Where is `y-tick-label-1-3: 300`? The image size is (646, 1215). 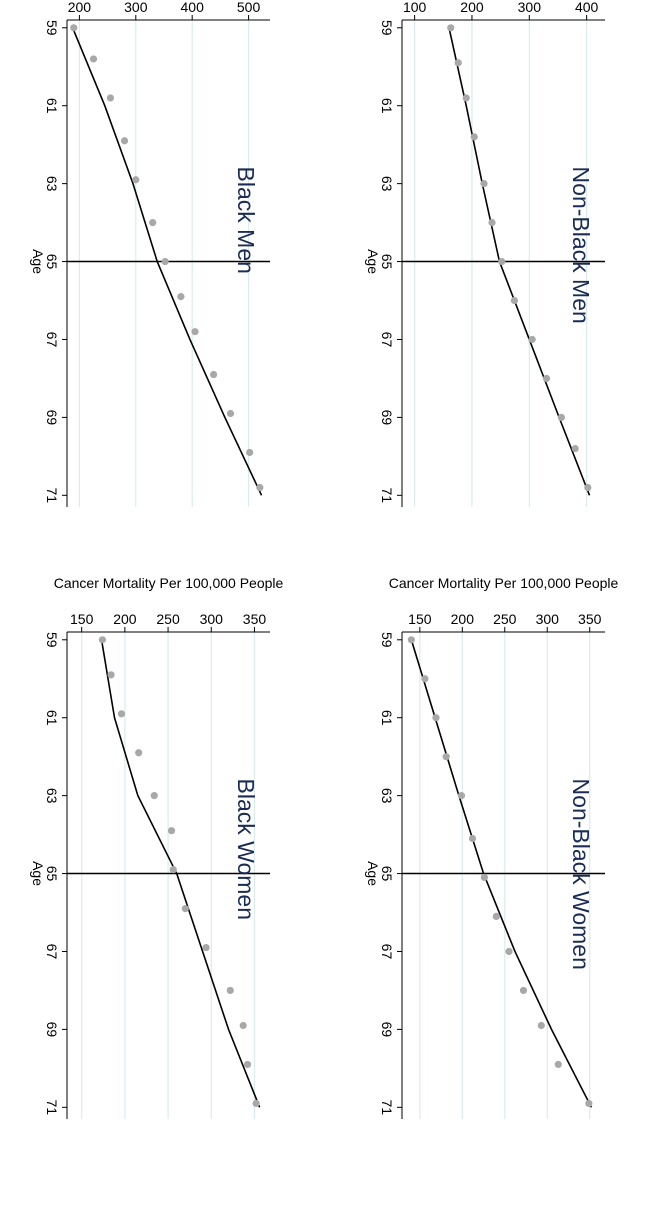 y-tick-label-1-3: 300 is located at coordinates (212, 619).